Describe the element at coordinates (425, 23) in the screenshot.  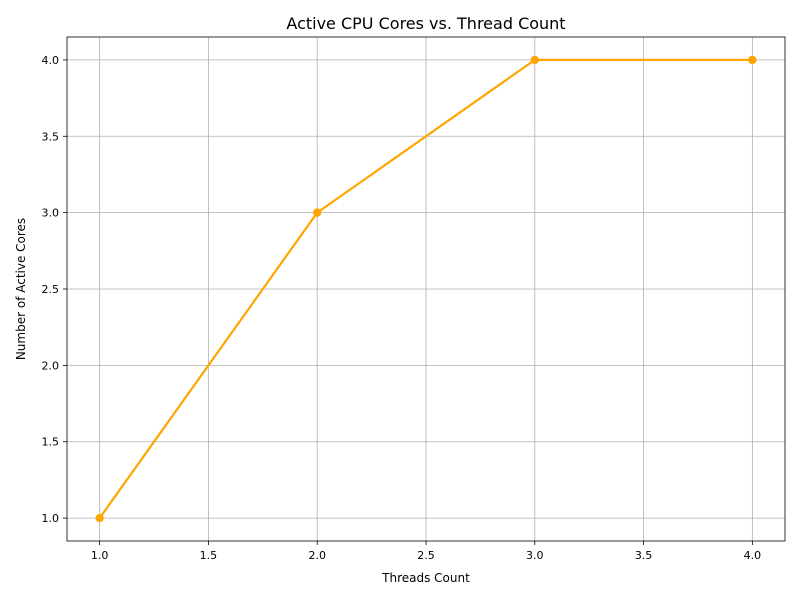
I see `chart-title: Active CPU Cores vs. Thread Count` at that location.